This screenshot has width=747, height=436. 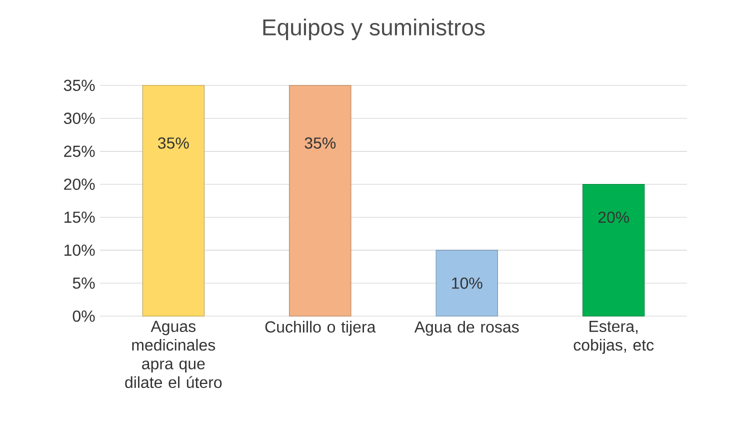 I want to click on y-tick-label: 5%, so click(x=83, y=283).